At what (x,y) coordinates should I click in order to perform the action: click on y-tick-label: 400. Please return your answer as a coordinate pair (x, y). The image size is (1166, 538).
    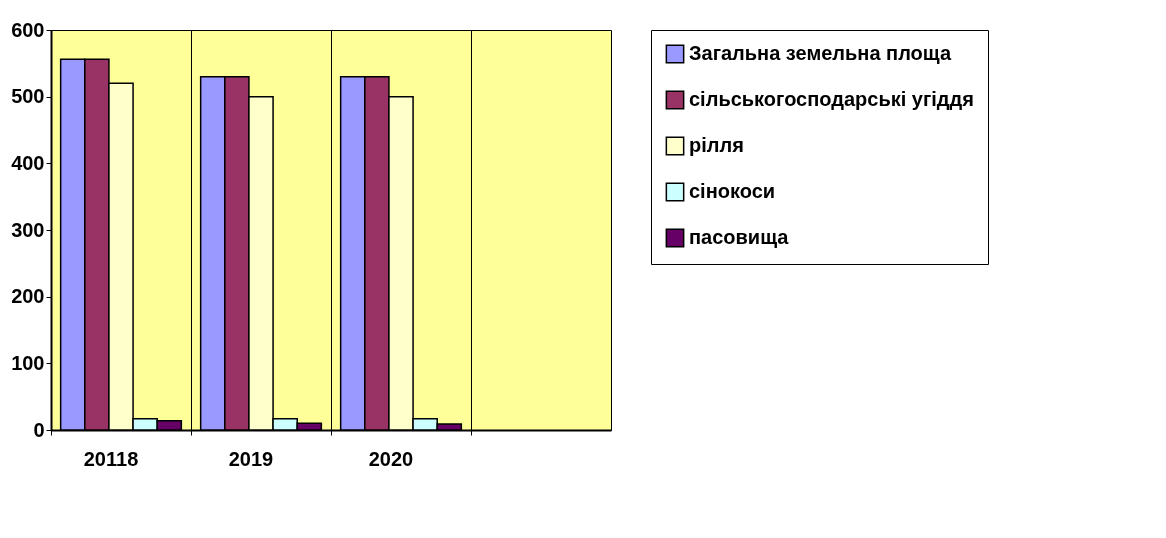
    Looking at the image, I should click on (28, 162).